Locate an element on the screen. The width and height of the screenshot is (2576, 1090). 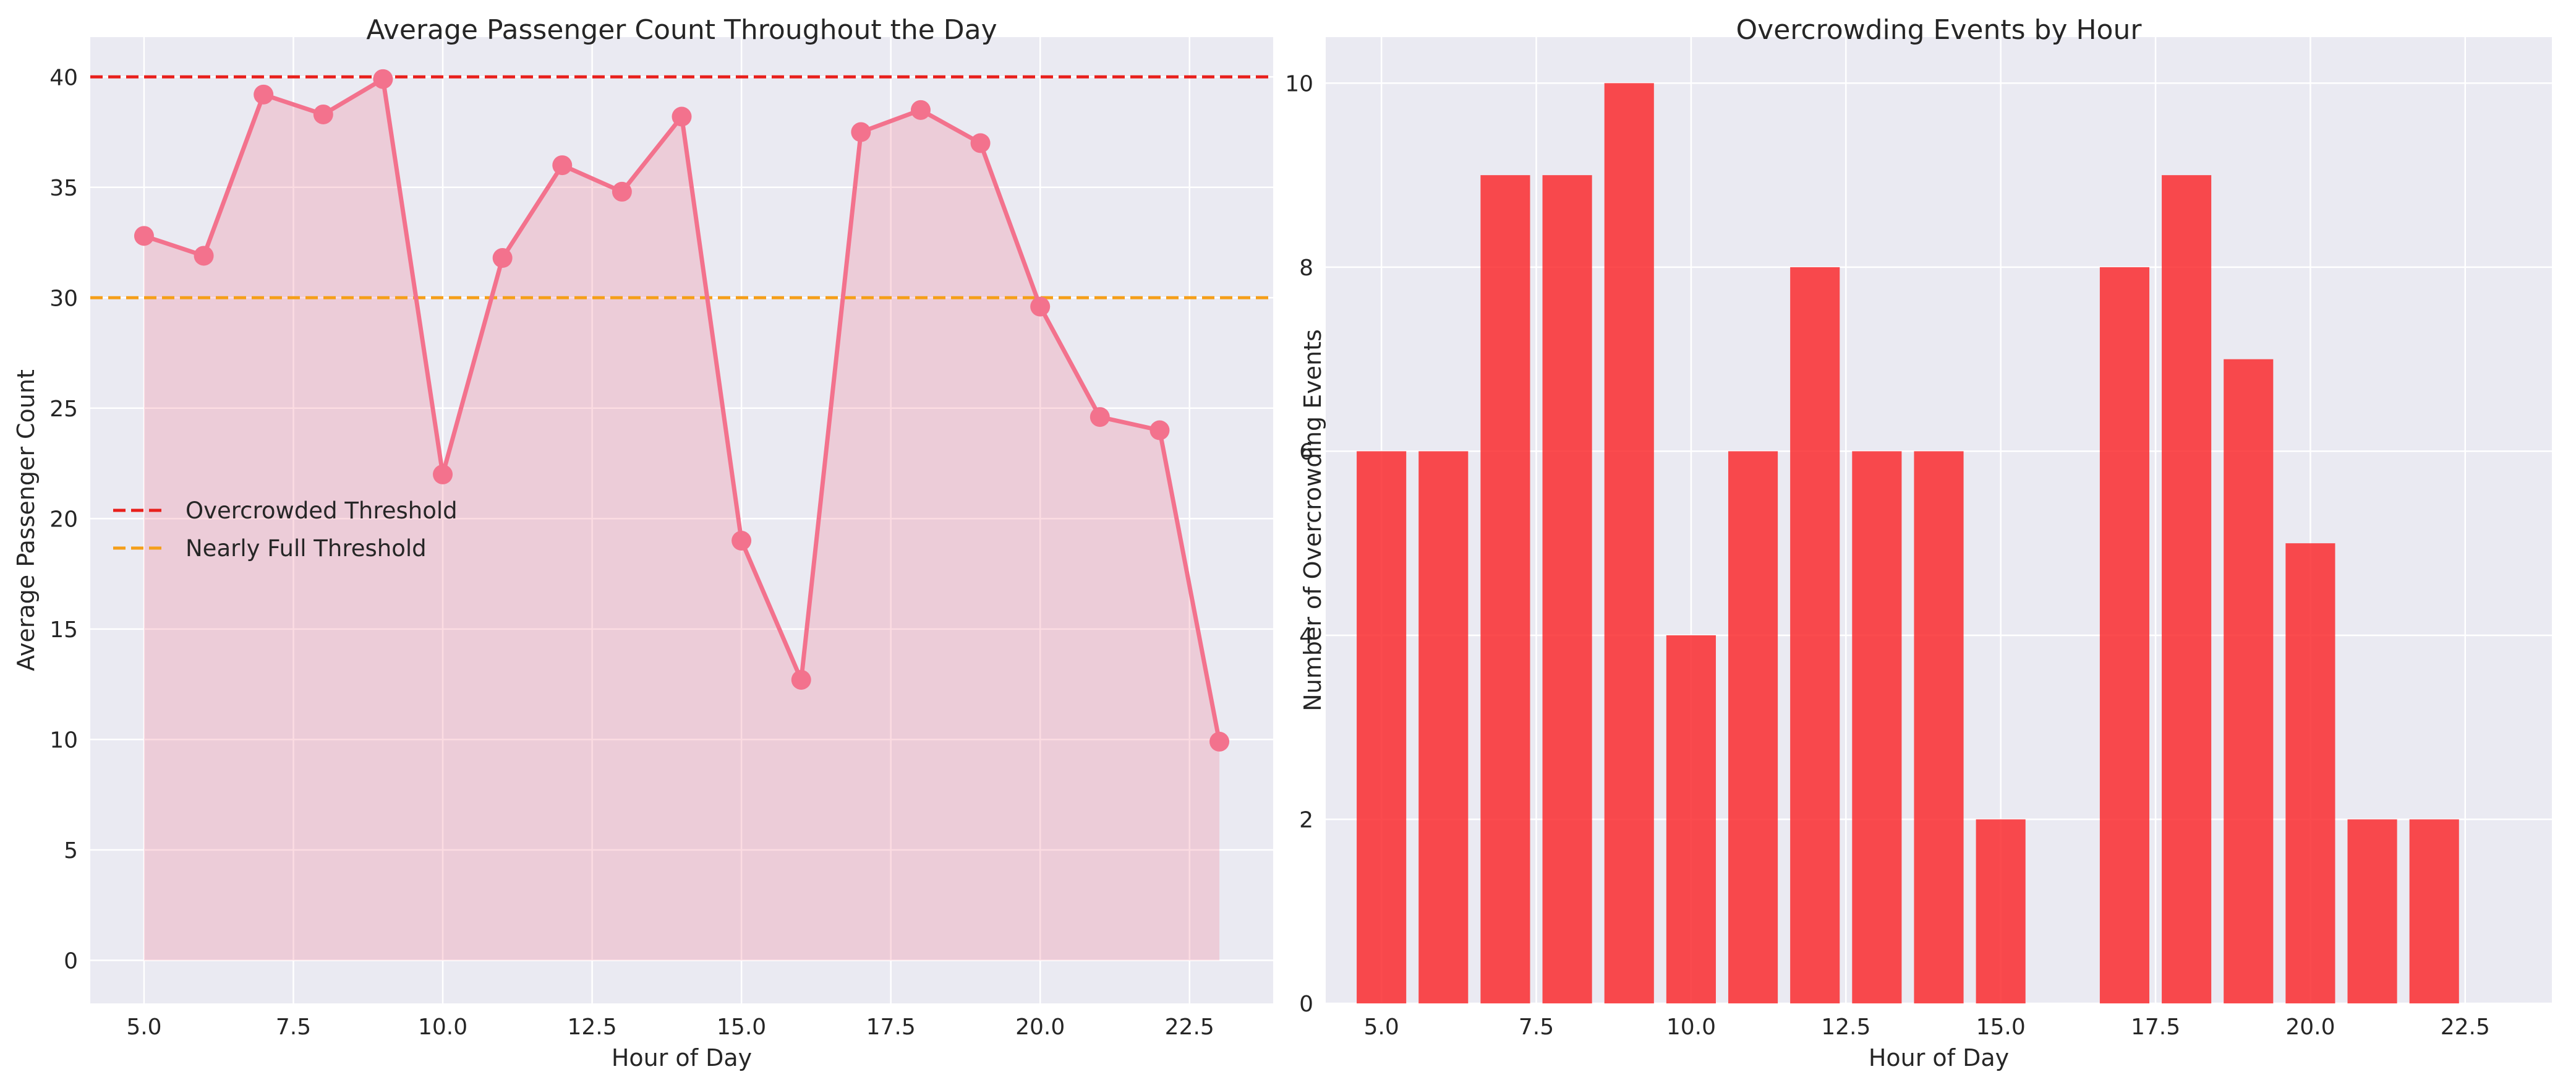
y-tick-label: 35 is located at coordinates (63, 189).